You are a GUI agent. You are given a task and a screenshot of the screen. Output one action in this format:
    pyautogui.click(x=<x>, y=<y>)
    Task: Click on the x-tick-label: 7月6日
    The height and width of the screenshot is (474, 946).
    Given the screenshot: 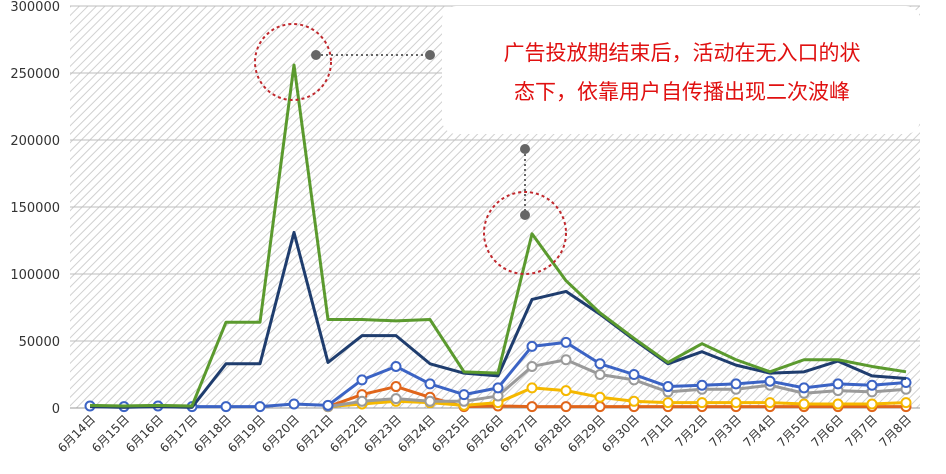 What is the action you would take?
    pyautogui.click(x=827, y=431)
    